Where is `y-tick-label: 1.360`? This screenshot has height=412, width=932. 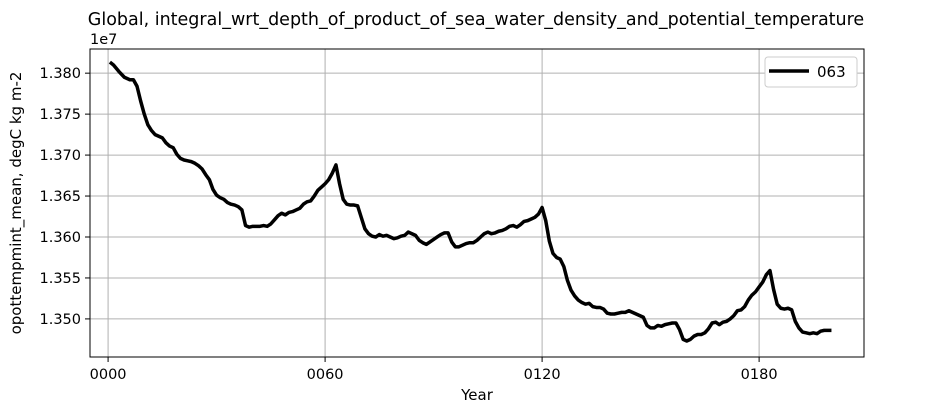 y-tick-label: 1.360 is located at coordinates (60, 238).